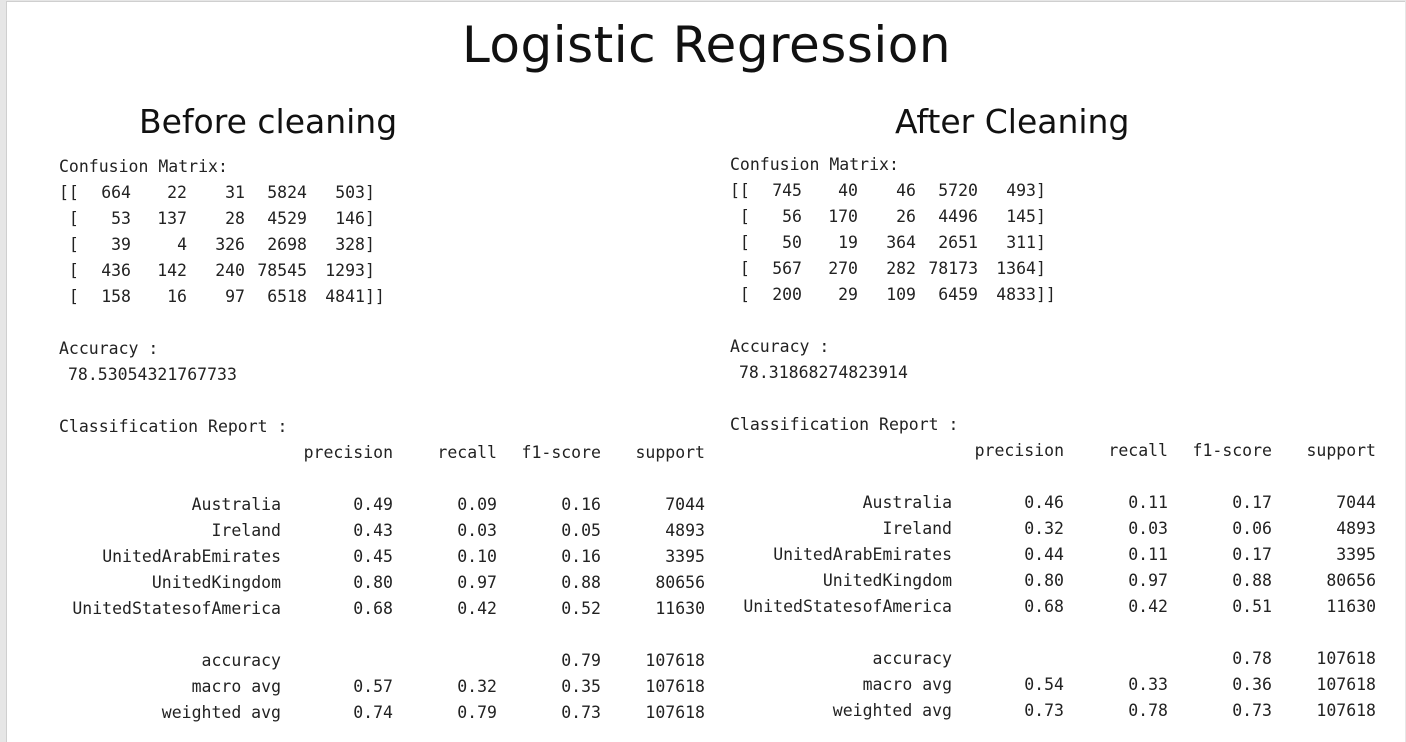  Describe the element at coordinates (268, 121) in the screenshot. I see `before-heading: Before cleaning` at that location.